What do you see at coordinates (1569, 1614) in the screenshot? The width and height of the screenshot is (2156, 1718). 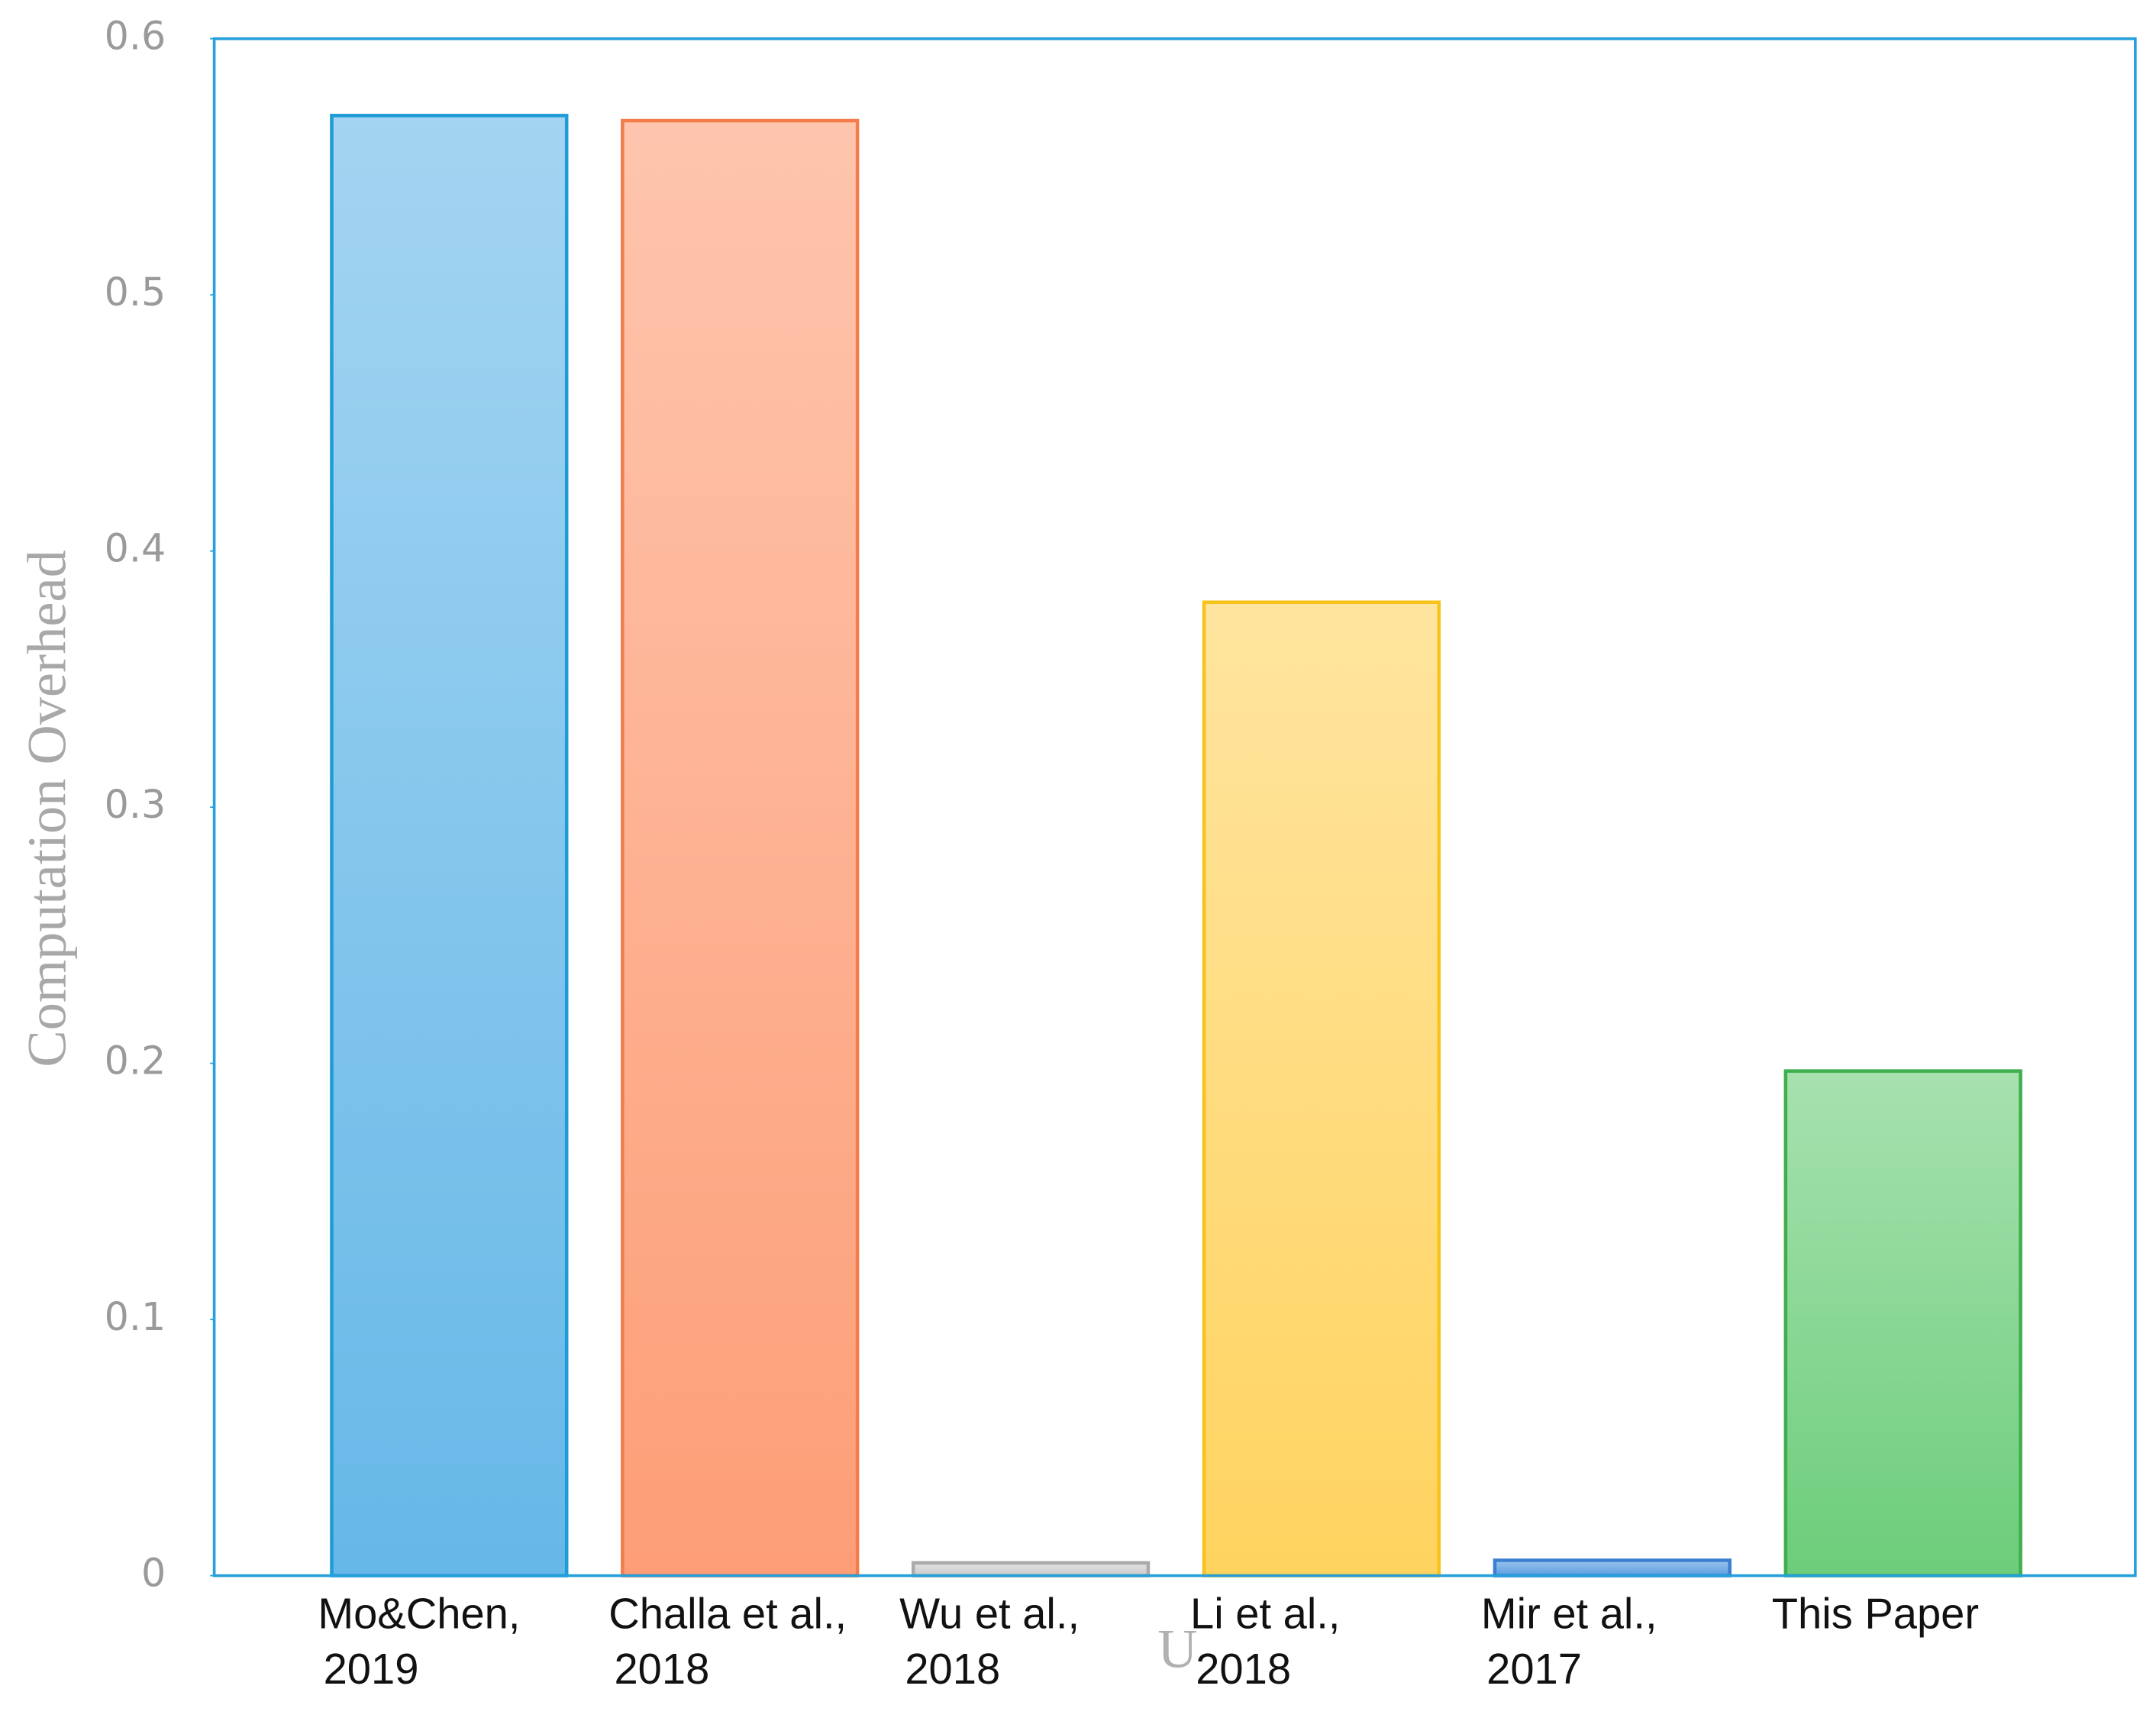 I see `x-tick-label: Mir et al.,` at bounding box center [1569, 1614].